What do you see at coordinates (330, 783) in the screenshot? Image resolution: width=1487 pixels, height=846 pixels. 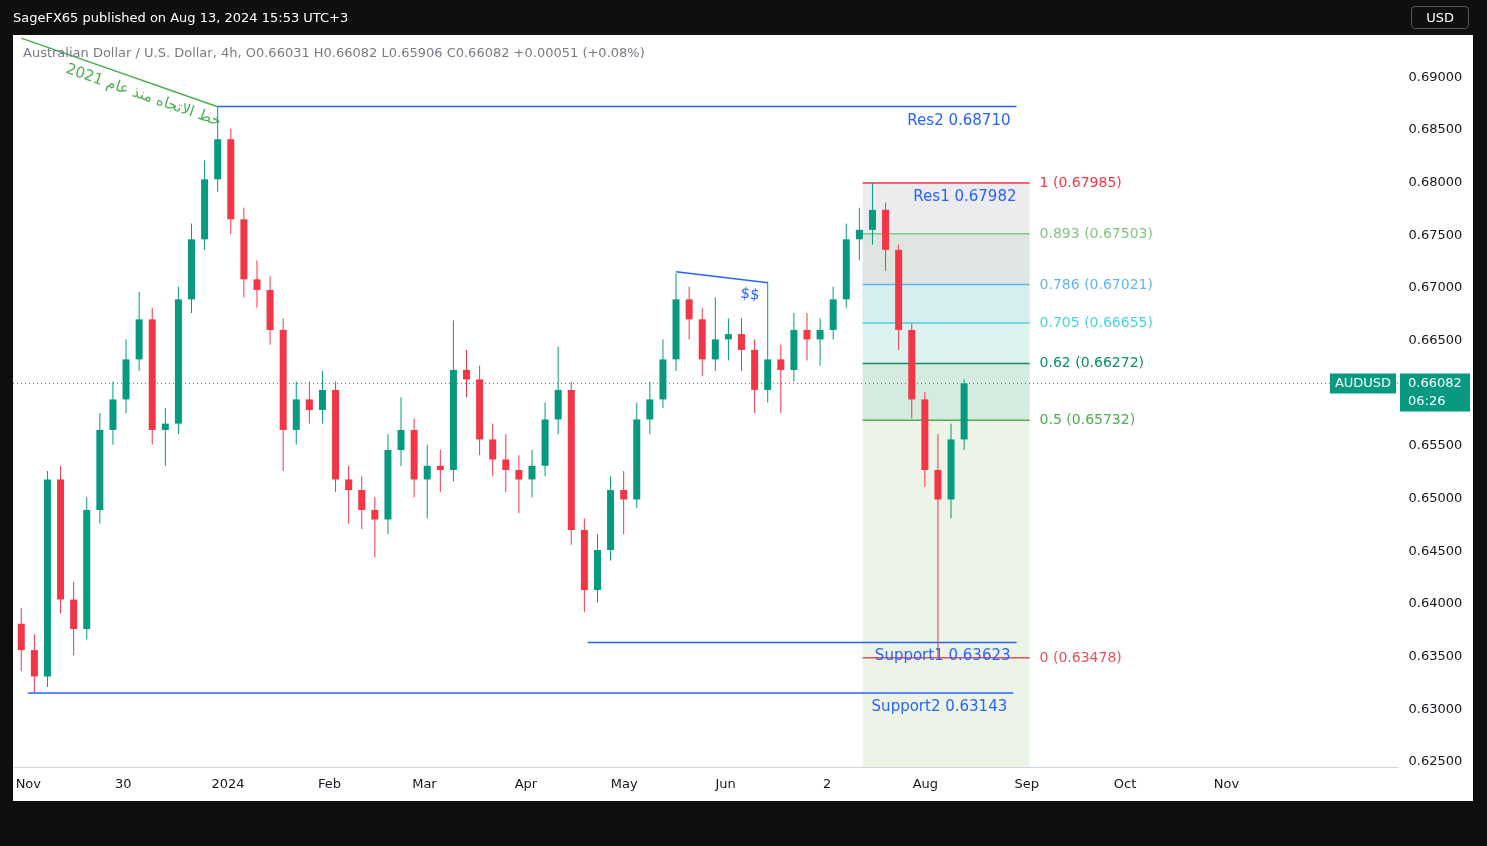 I see `x-tick-label: Feb` at bounding box center [330, 783].